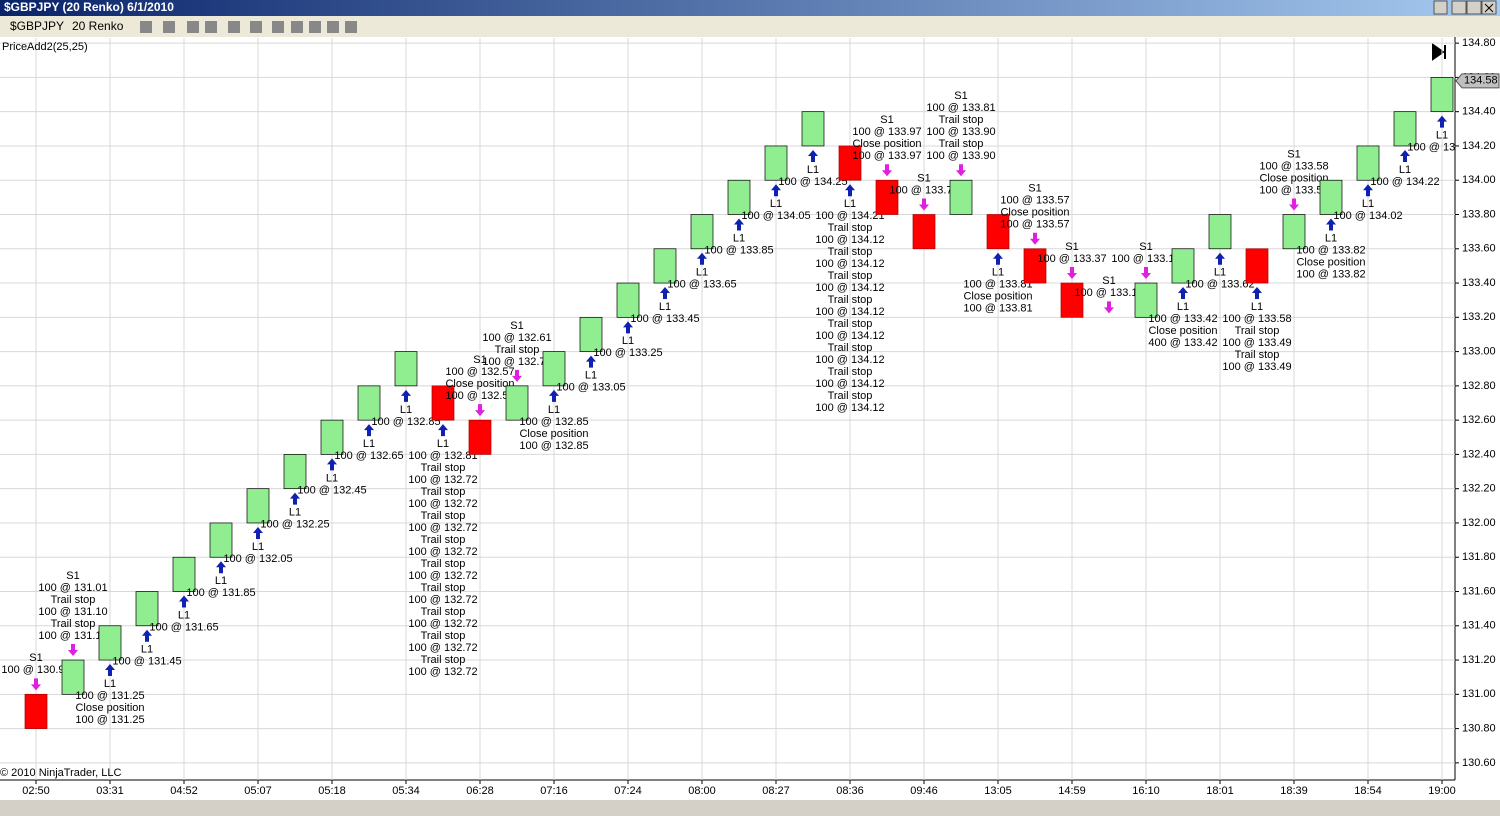 This screenshot has height=816, width=1500. What do you see at coordinates (1479, 317) in the screenshot?
I see `y-tick-label: 133.20` at bounding box center [1479, 317].